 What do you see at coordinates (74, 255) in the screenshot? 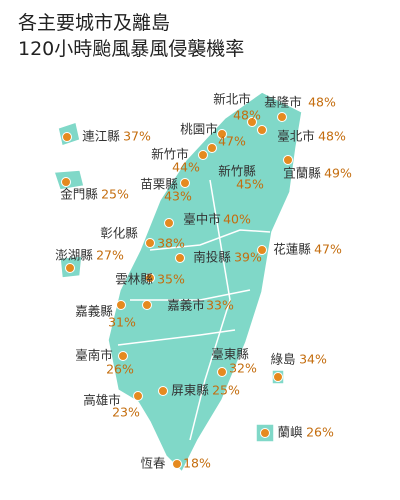
I see `region-name: 澎湖縣` at bounding box center [74, 255].